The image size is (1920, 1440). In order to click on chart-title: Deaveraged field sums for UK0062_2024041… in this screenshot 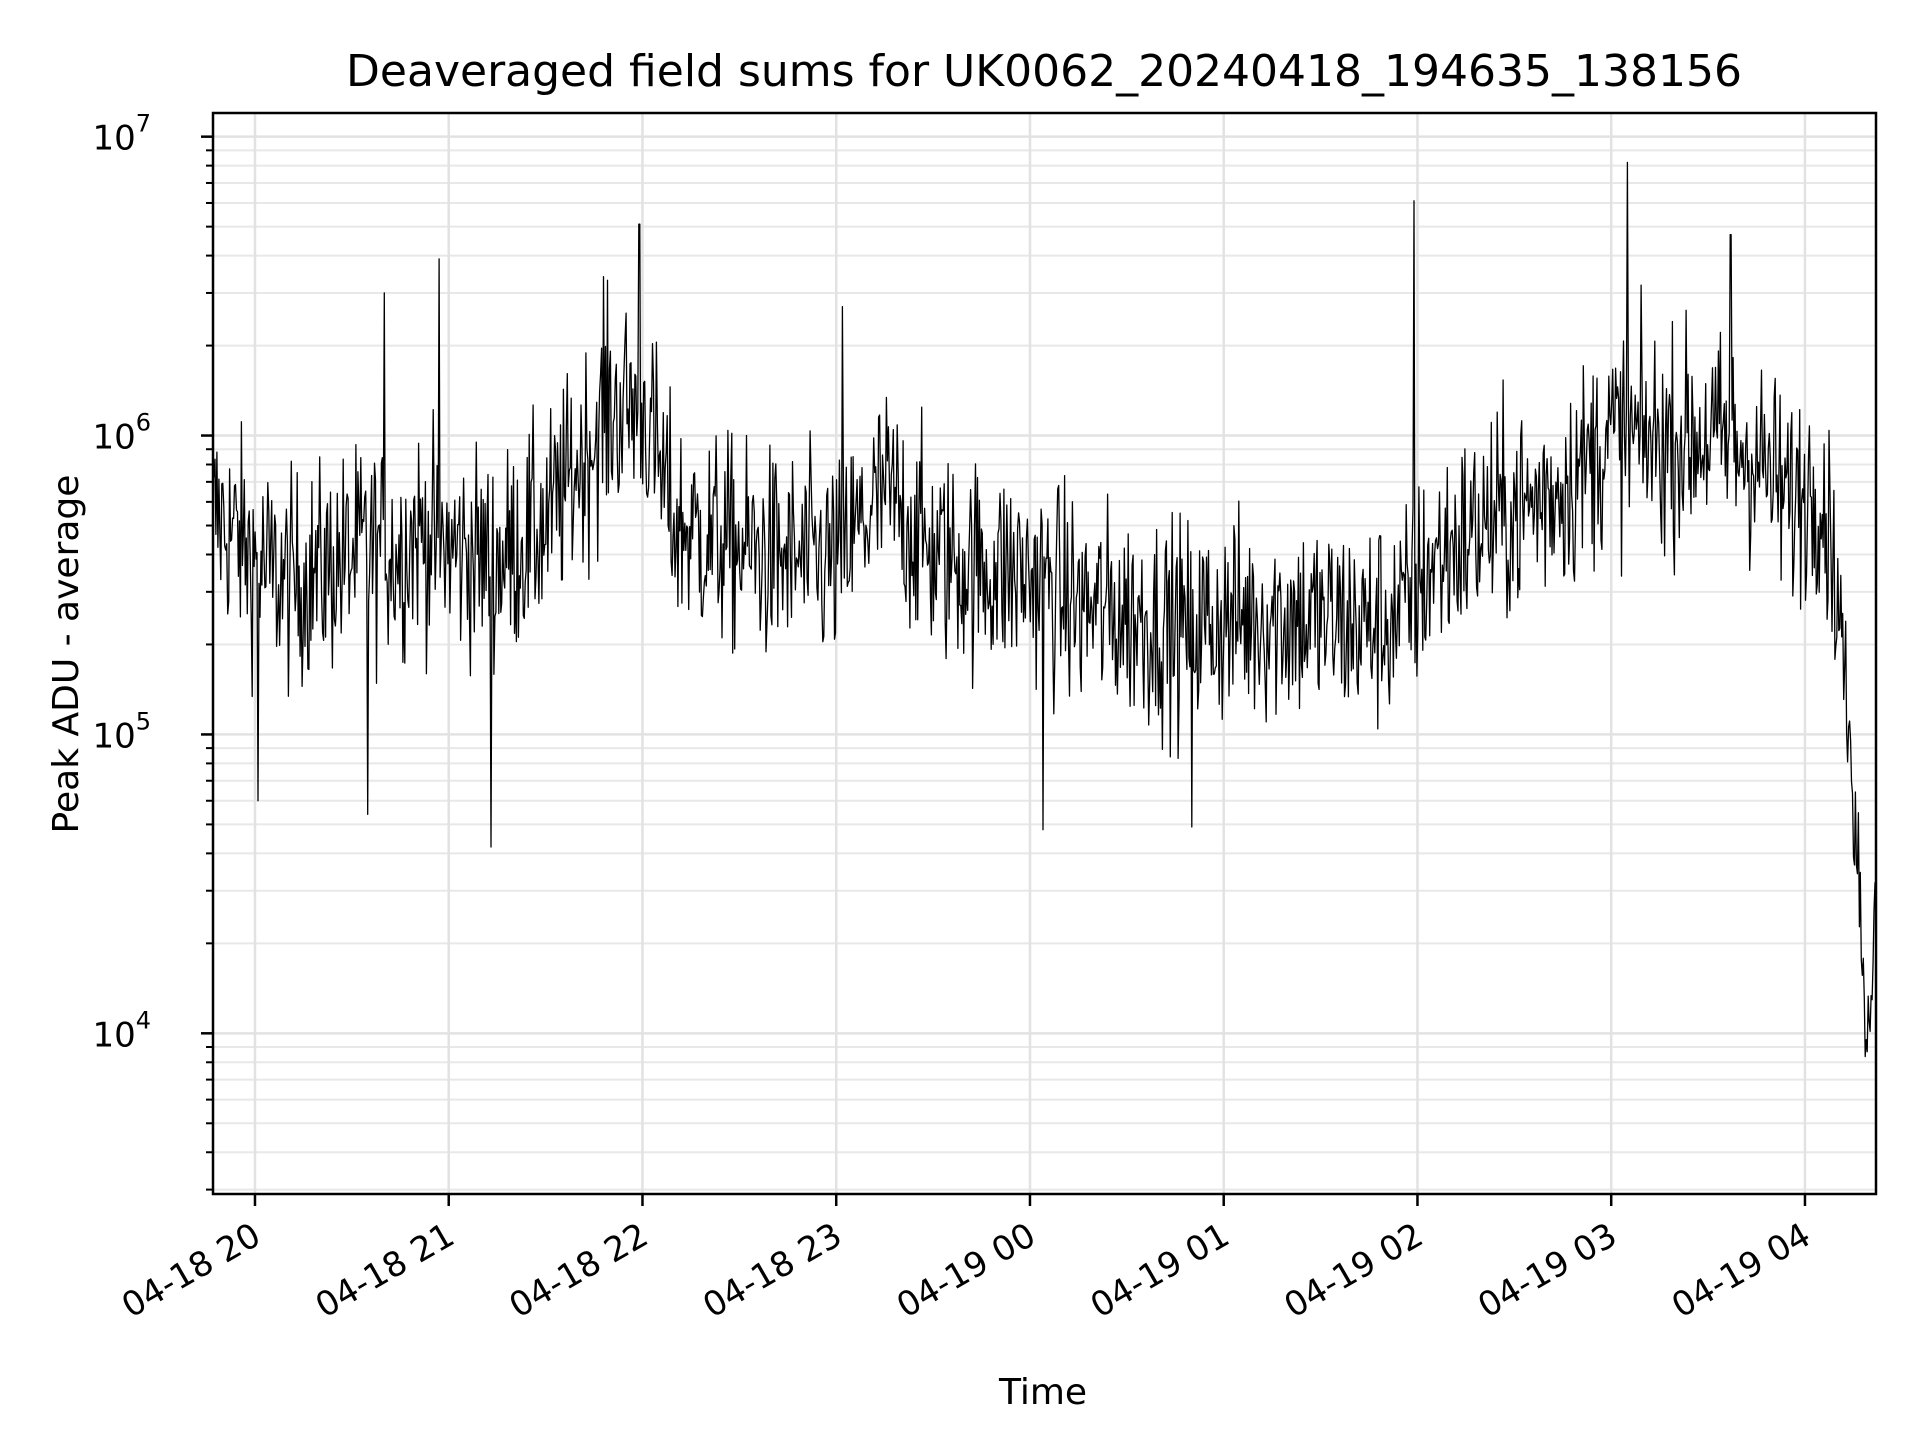, I will do `click(1044, 71)`.